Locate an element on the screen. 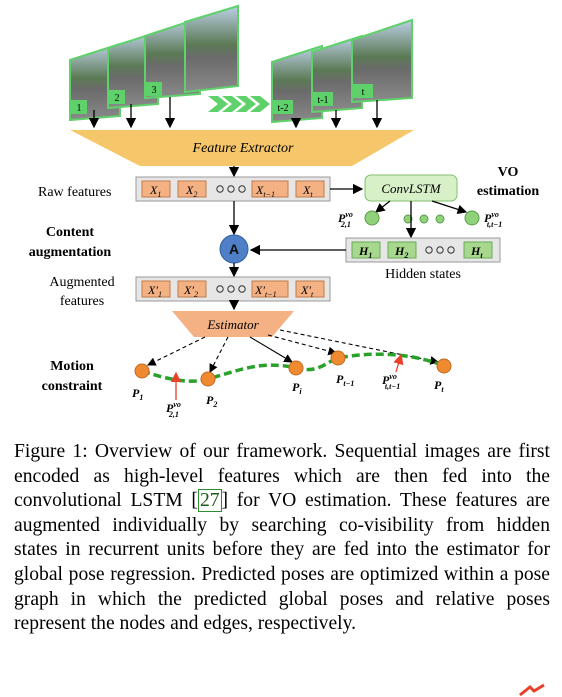 Image resolution: width=562 pixels, height=697 pixels. frame-image: t is located at coordinates (382, 61).